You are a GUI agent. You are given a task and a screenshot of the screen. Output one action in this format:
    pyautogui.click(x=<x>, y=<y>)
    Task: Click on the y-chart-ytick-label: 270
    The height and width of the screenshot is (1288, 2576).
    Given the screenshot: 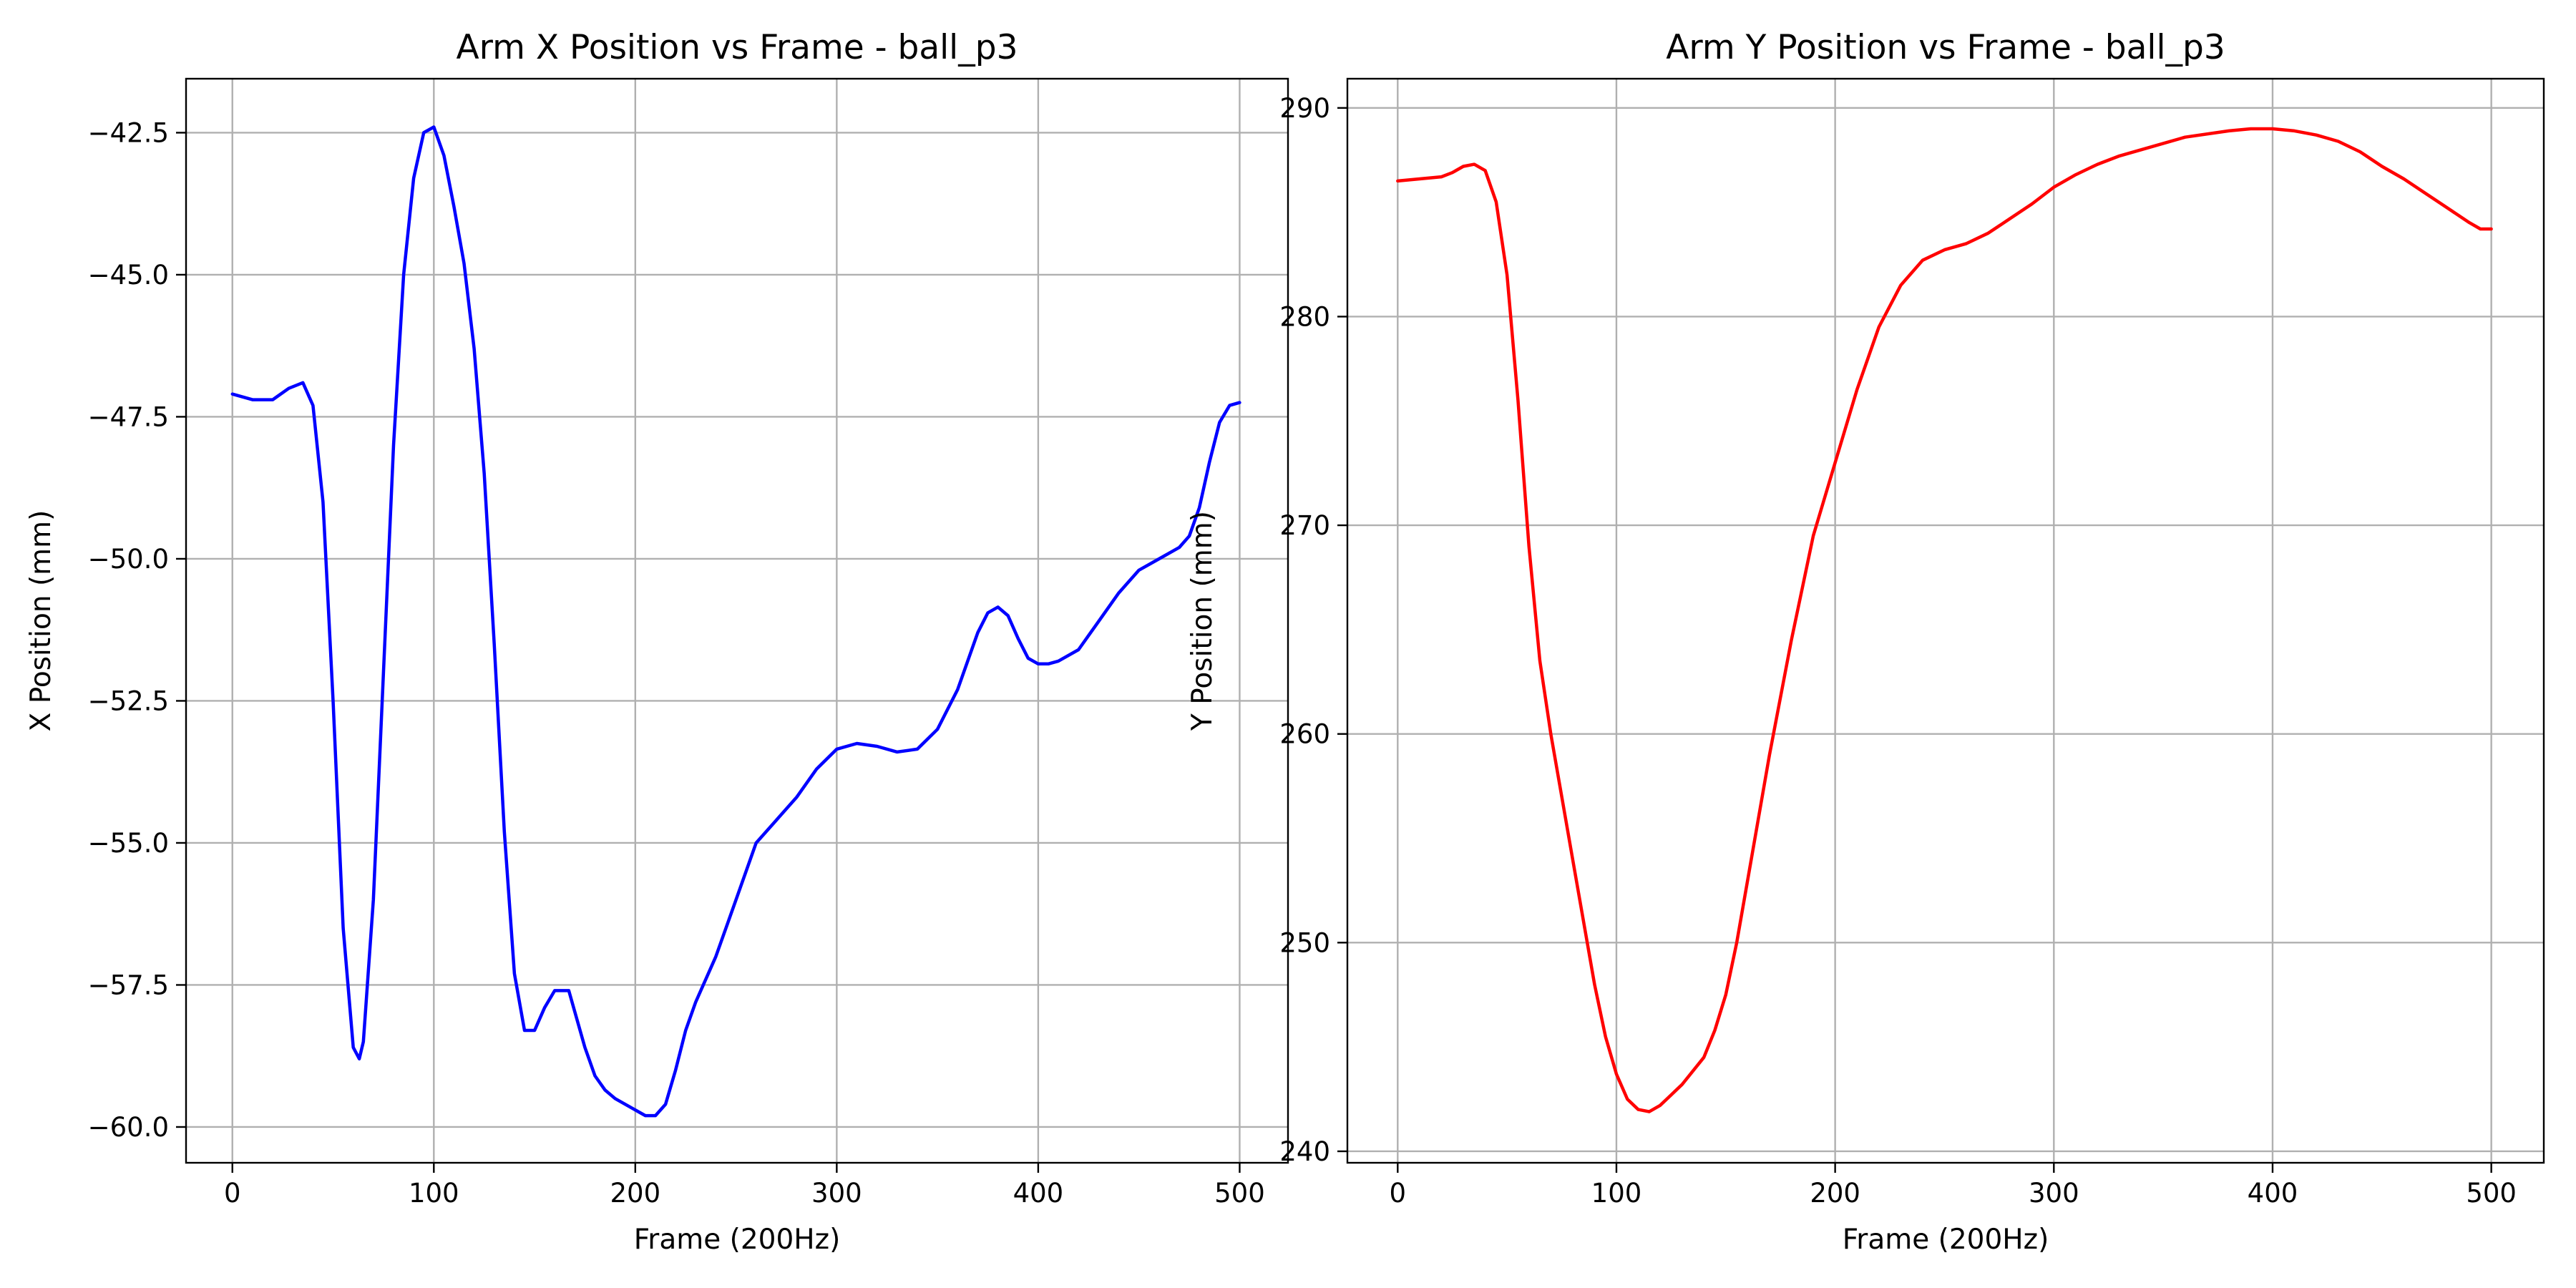 What is the action you would take?
    pyautogui.click(x=1304, y=525)
    